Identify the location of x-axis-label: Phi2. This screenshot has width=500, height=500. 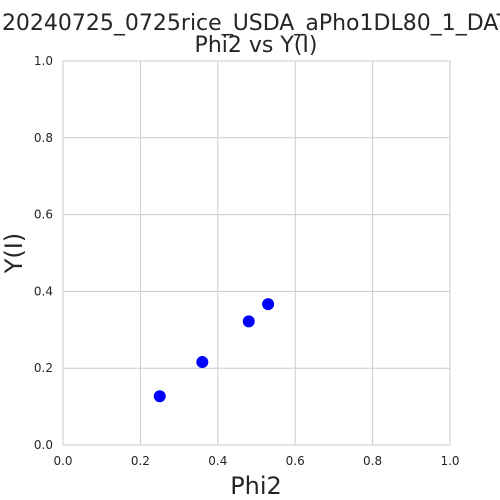
(256, 486).